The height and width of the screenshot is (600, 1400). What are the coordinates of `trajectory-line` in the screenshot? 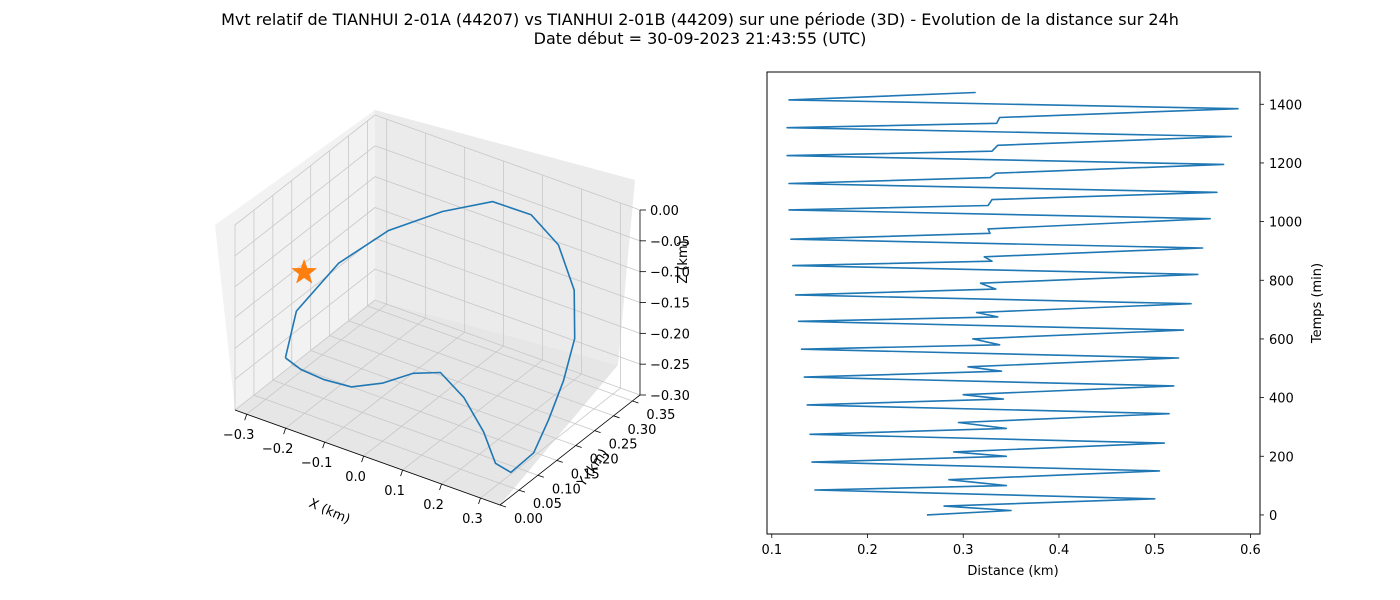 It's located at (430, 337).